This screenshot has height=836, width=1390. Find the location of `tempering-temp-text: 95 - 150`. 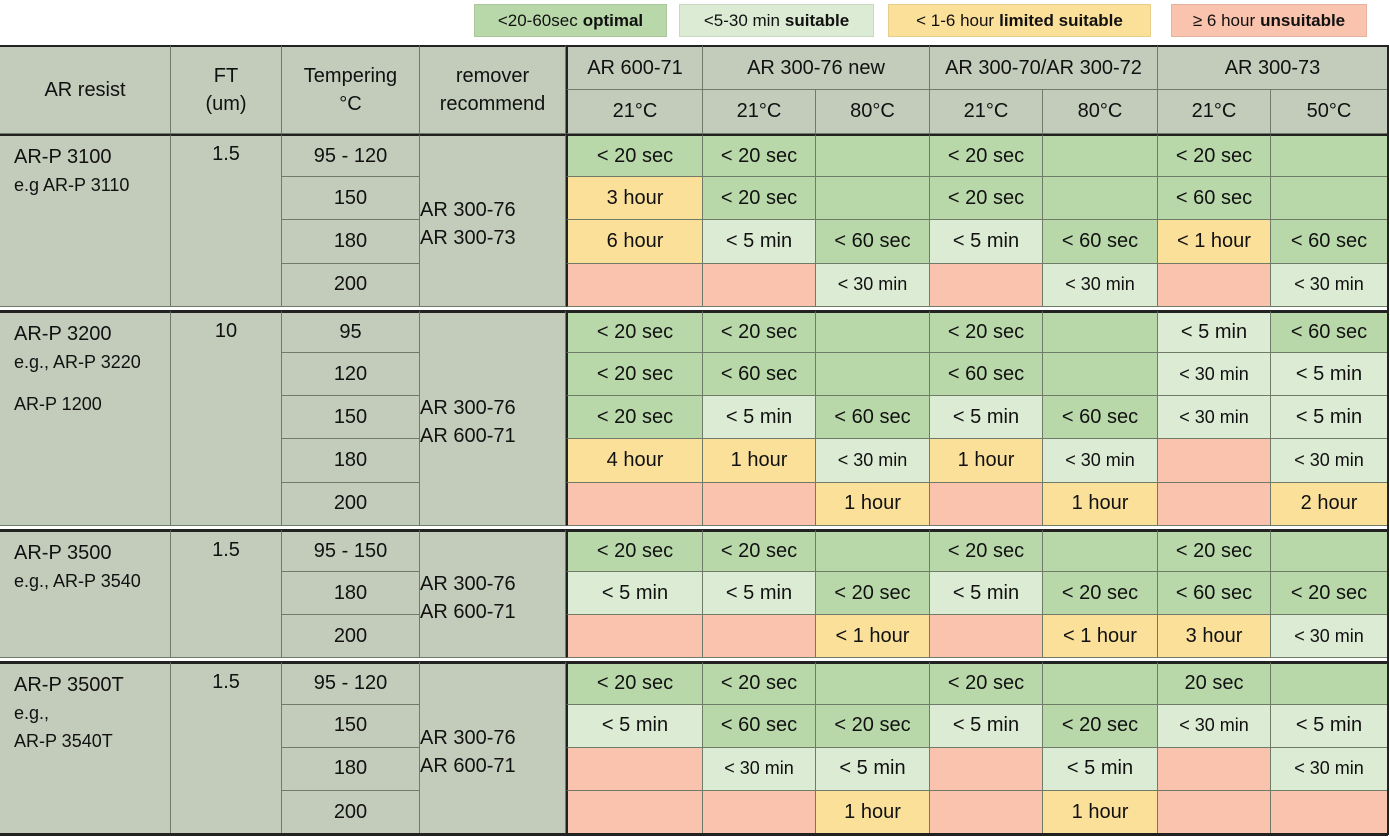

tempering-temp-text: 95 - 150 is located at coordinates (350, 550).